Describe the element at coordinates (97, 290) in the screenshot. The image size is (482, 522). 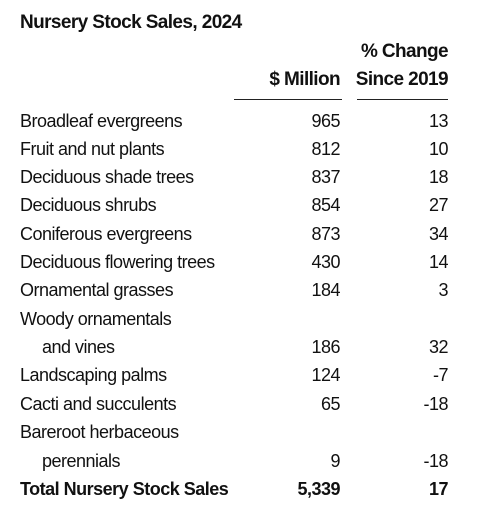
I see `row-label: Ornamental grasses` at that location.